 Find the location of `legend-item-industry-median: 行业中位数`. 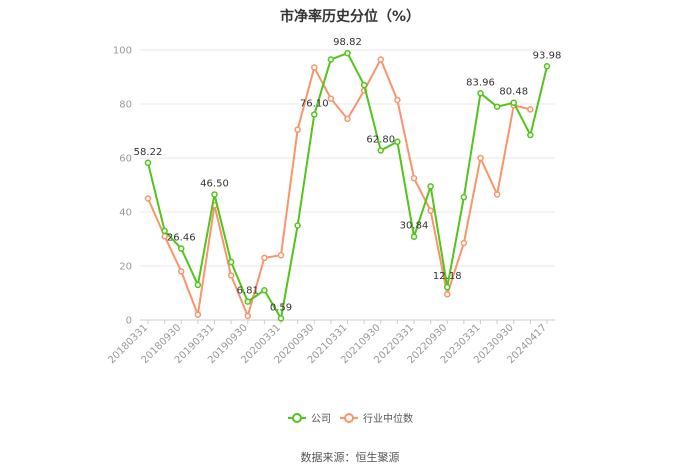

legend-item-industry-median: 行业中位数 is located at coordinates (376, 418).